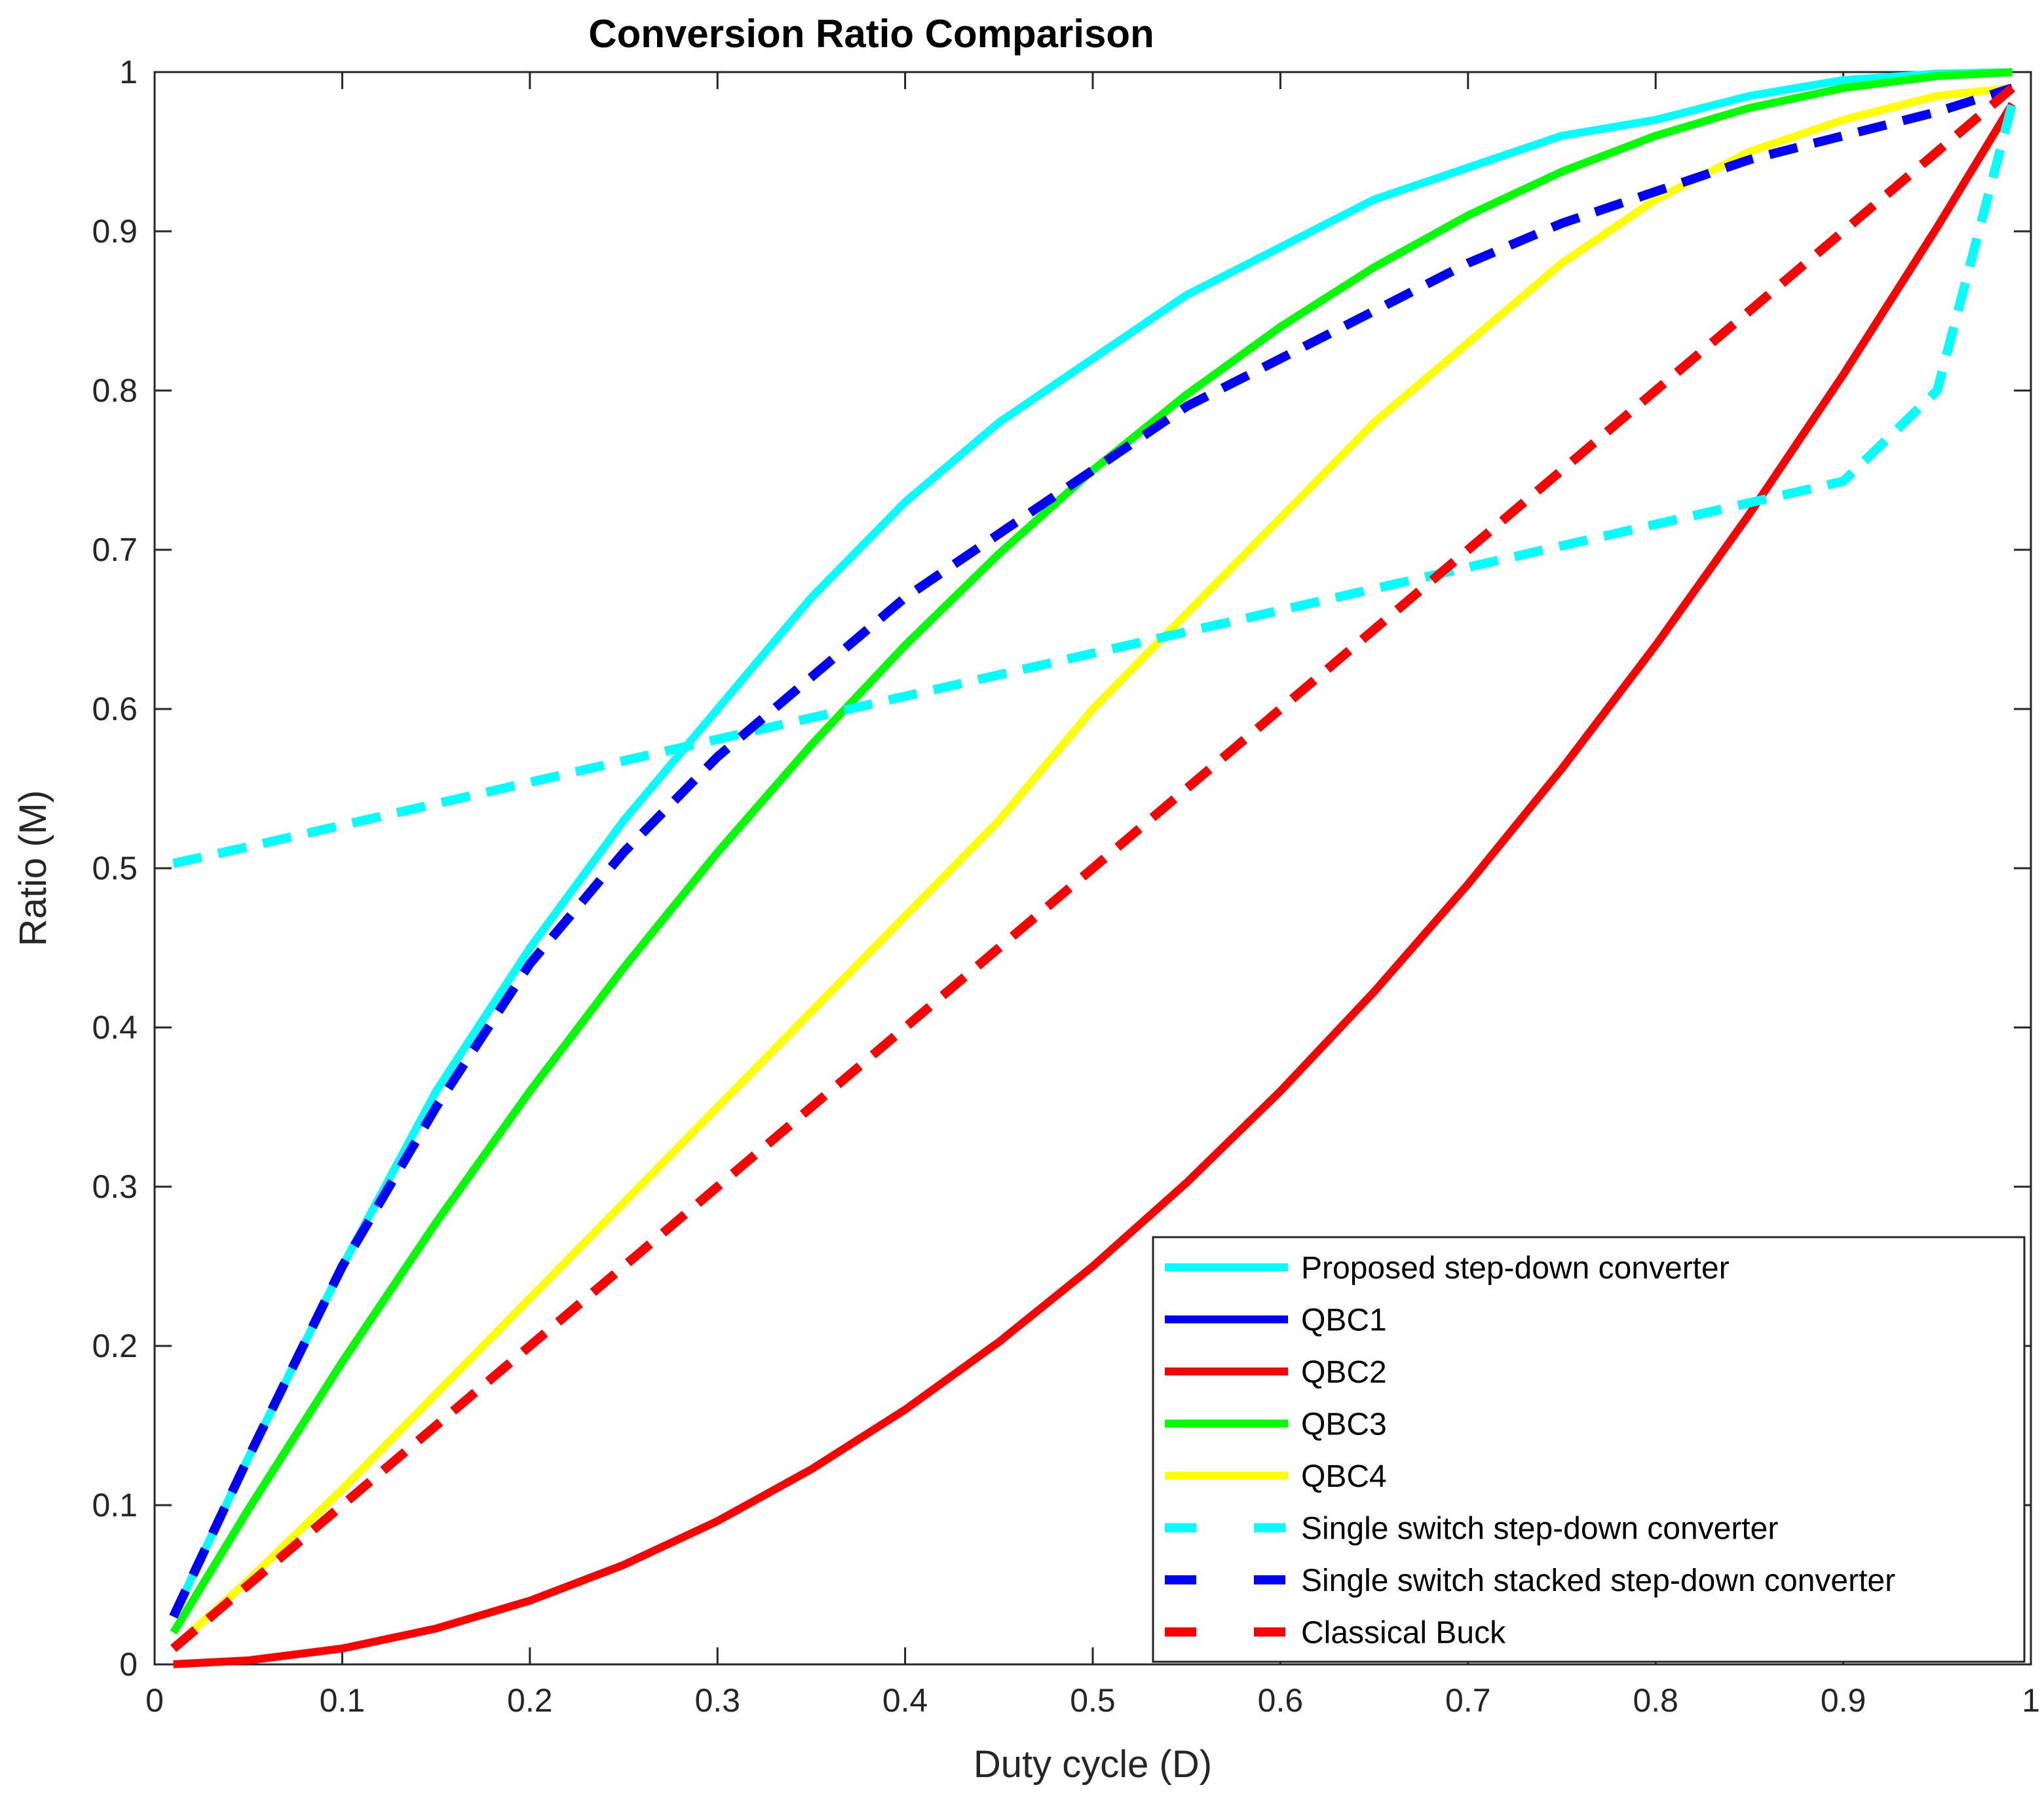 This screenshot has height=1802, width=2044. I want to click on x-tick-label: 0.5, so click(1093, 1700).